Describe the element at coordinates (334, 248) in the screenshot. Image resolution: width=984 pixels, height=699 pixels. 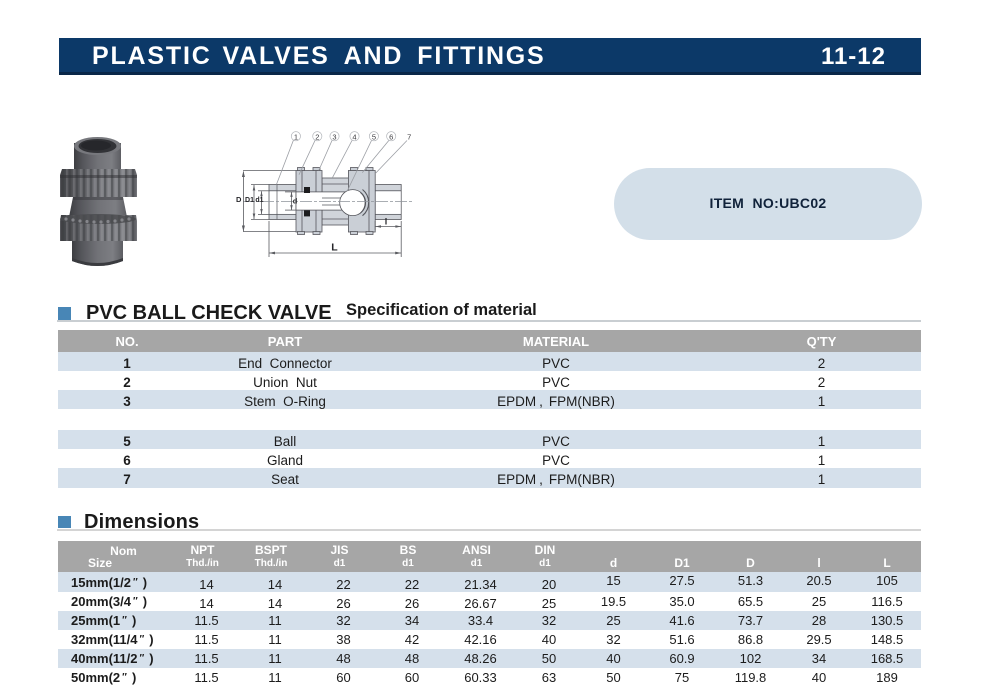
I see `svg-text: L` at that location.